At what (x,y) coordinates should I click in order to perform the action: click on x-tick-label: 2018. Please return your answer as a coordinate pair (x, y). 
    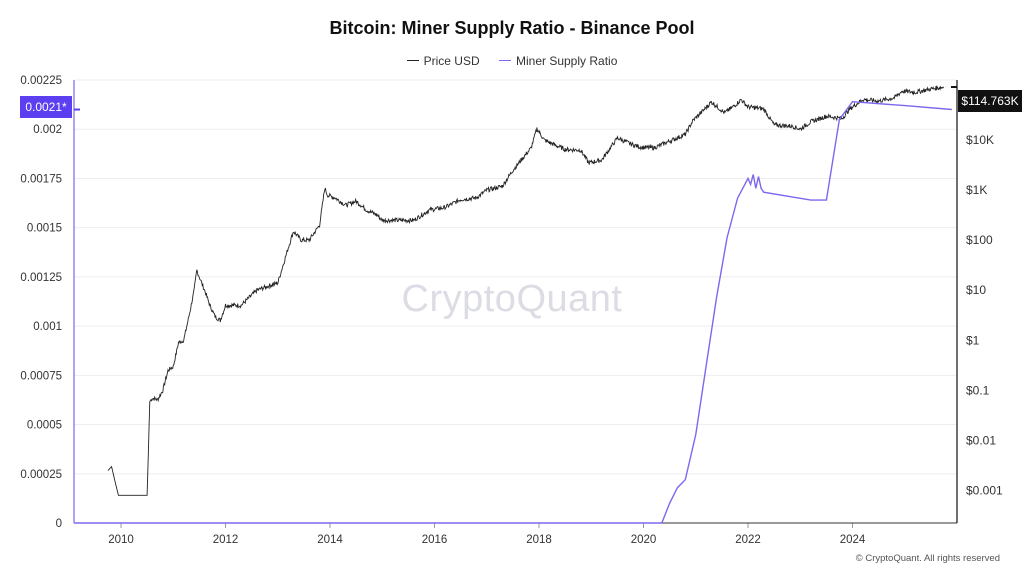
    Looking at the image, I should click on (539, 540).